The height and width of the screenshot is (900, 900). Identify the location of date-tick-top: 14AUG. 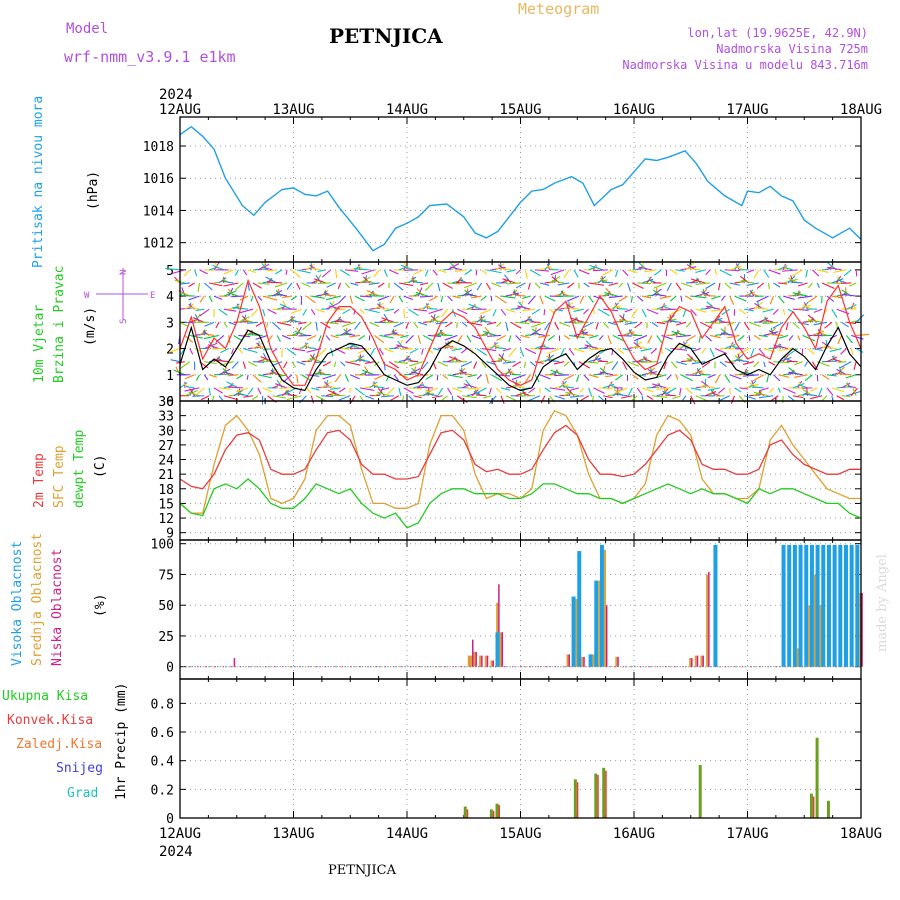
(407, 110).